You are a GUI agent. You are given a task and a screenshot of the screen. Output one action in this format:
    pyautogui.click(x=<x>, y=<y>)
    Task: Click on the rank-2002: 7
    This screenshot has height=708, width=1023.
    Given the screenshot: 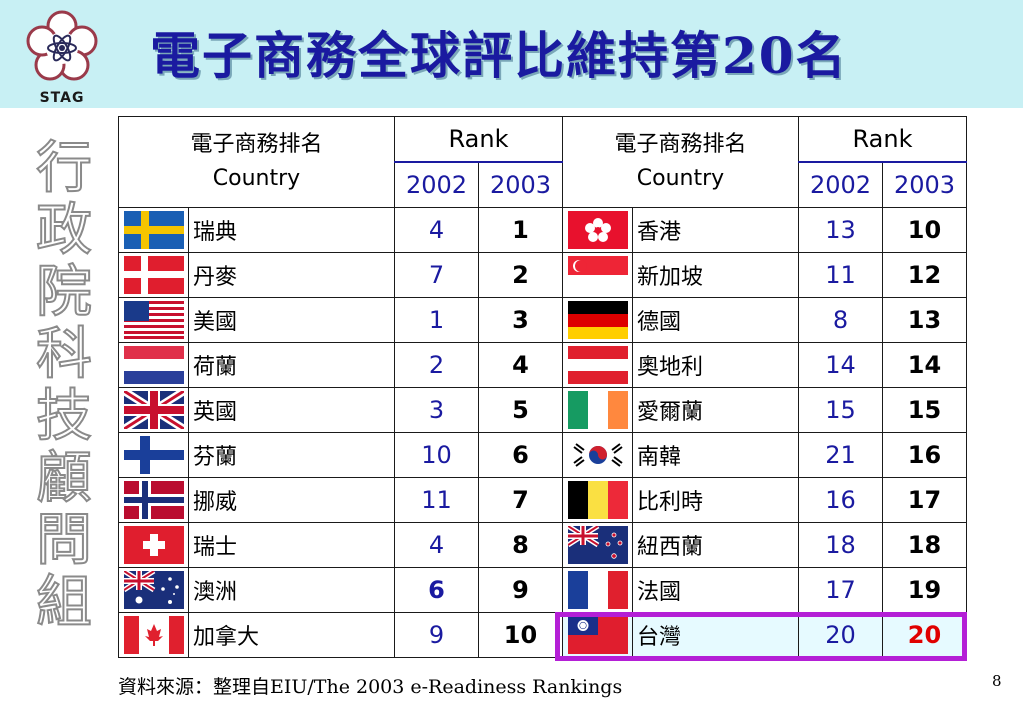 What is the action you would take?
    pyautogui.click(x=436, y=275)
    